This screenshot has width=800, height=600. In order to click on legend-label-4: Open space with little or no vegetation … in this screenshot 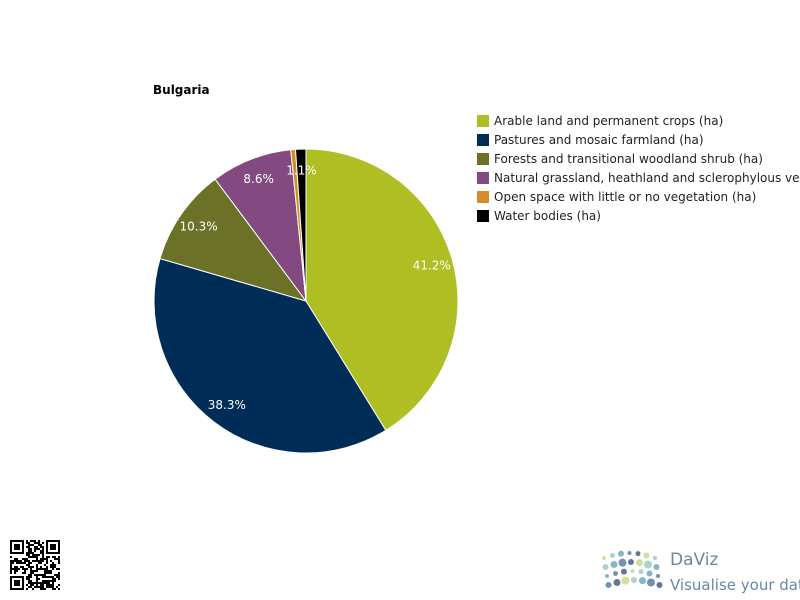, I will do `click(625, 197)`.